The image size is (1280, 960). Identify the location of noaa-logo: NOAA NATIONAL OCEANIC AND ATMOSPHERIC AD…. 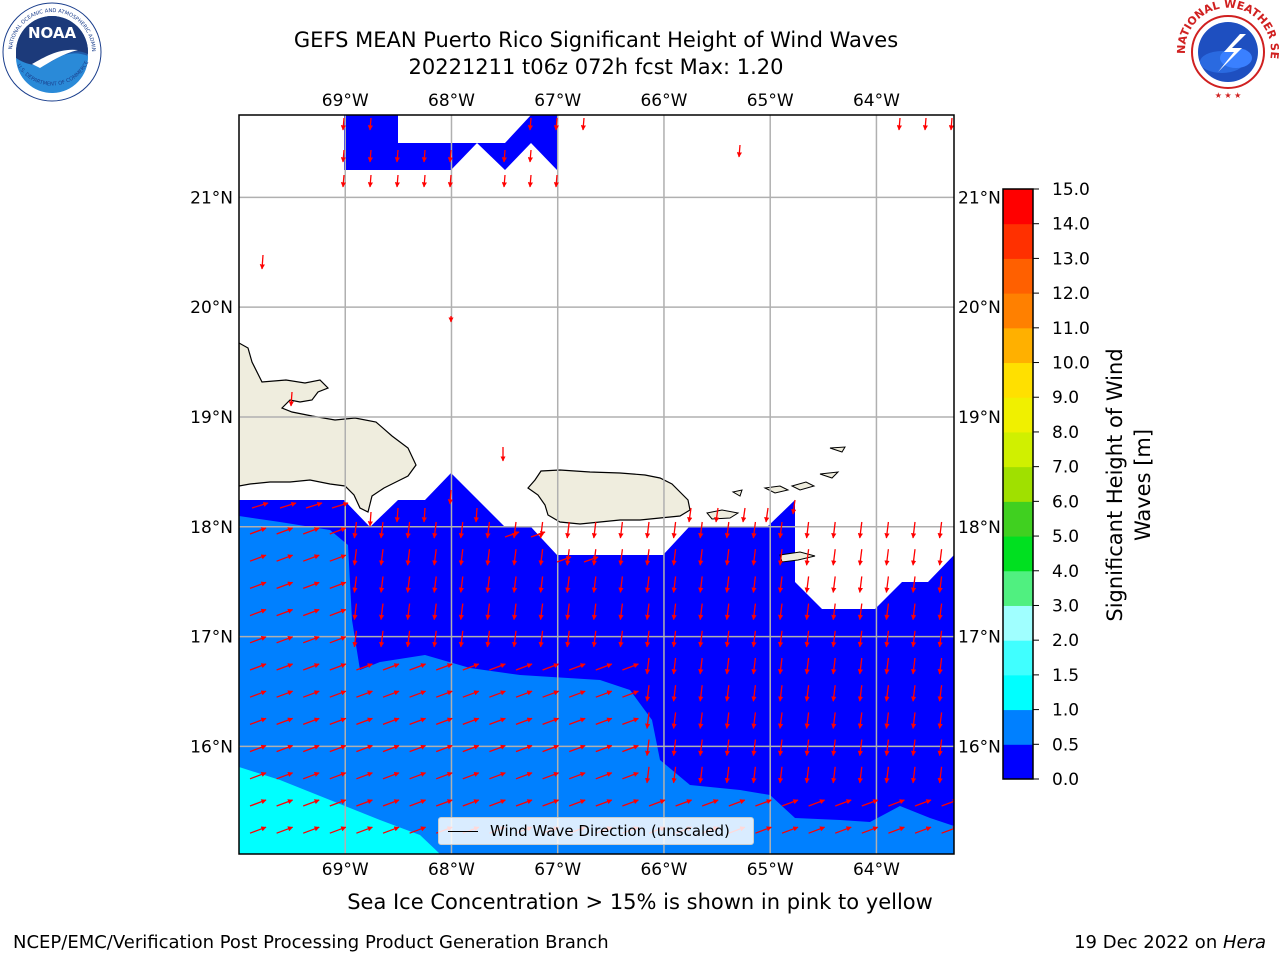
(52, 52).